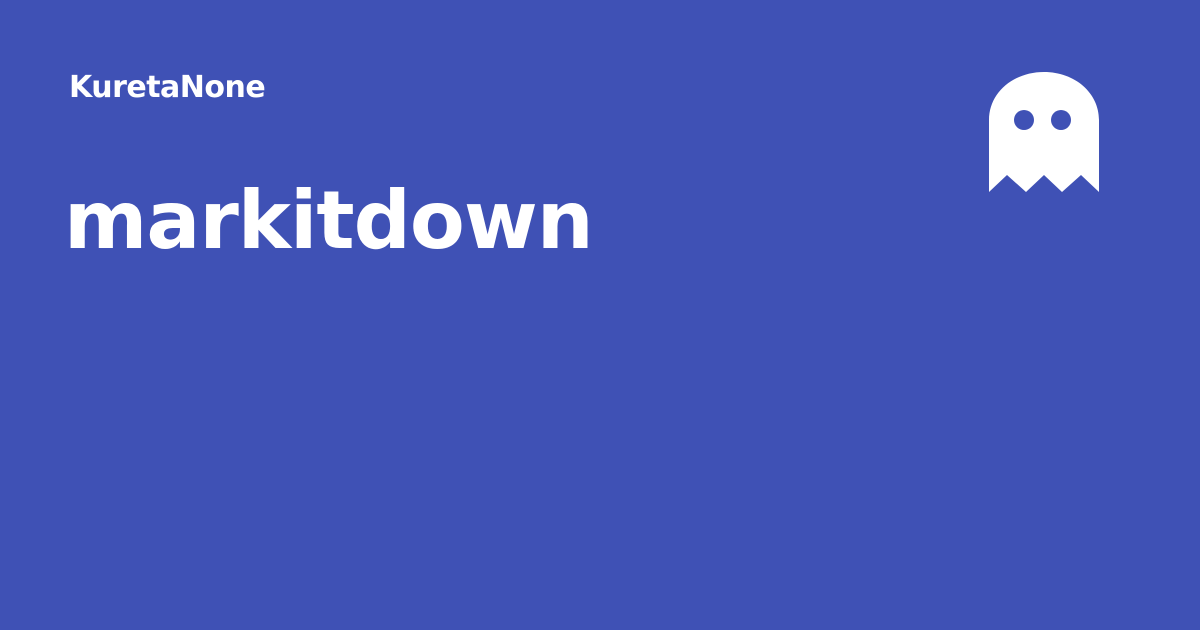 This screenshot has height=630, width=1200. I want to click on ghost-icon, so click(1044, 132).